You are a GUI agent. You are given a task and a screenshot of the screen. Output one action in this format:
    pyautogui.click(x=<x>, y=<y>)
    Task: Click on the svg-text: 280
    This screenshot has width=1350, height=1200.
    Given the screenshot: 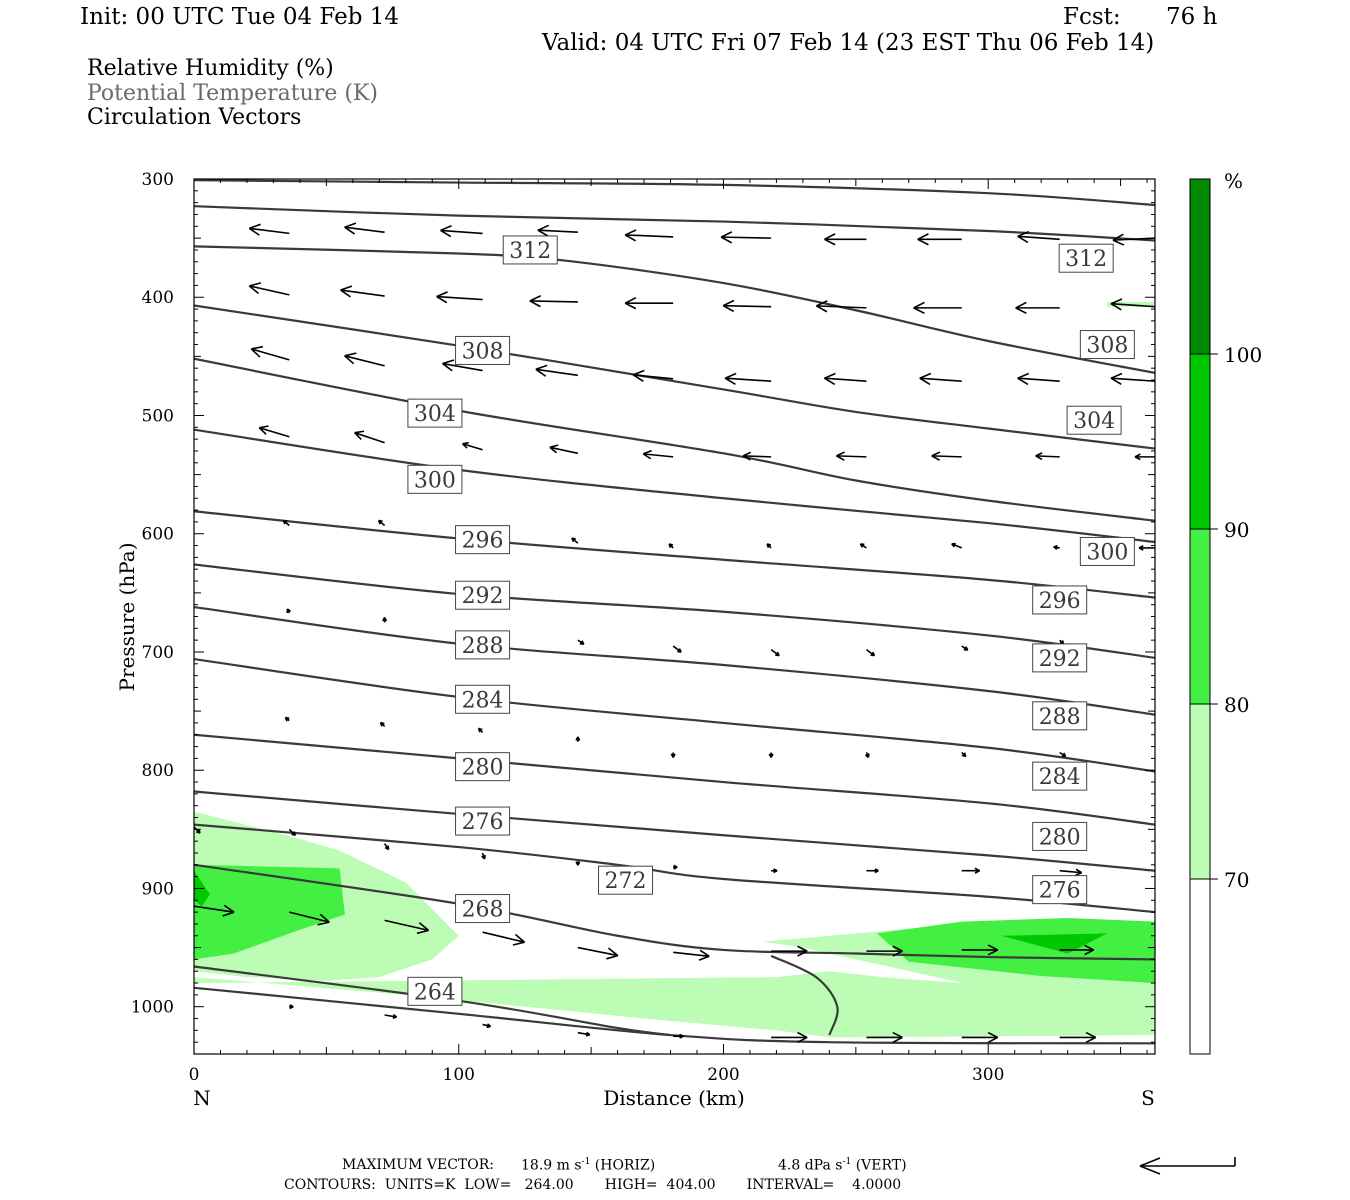 What is the action you would take?
    pyautogui.click(x=483, y=768)
    